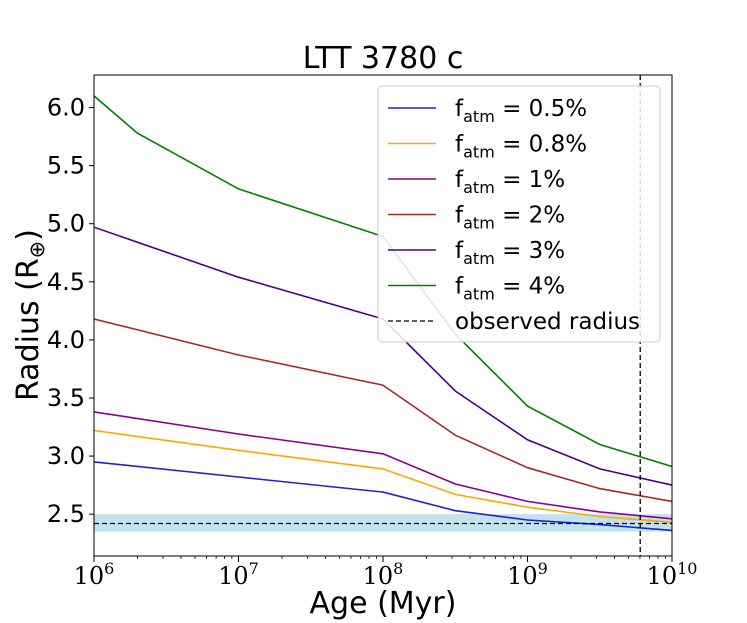 This screenshot has height=623, width=747. What do you see at coordinates (66, 166) in the screenshot?
I see `y-tick-label-6: 5.5` at bounding box center [66, 166].